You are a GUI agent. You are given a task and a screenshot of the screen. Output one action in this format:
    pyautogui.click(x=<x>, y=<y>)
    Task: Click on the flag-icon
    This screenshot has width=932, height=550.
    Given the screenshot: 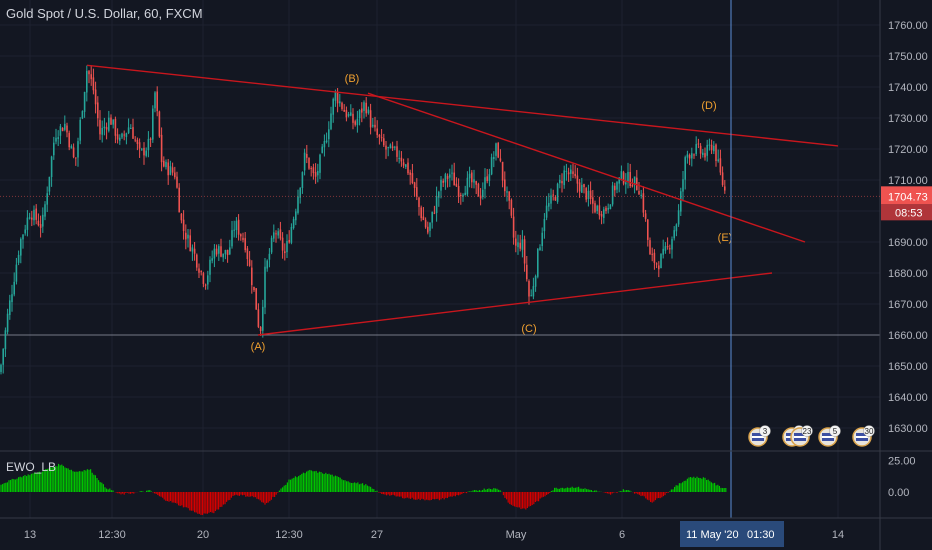 What is the action you would take?
    pyautogui.click(x=862, y=437)
    